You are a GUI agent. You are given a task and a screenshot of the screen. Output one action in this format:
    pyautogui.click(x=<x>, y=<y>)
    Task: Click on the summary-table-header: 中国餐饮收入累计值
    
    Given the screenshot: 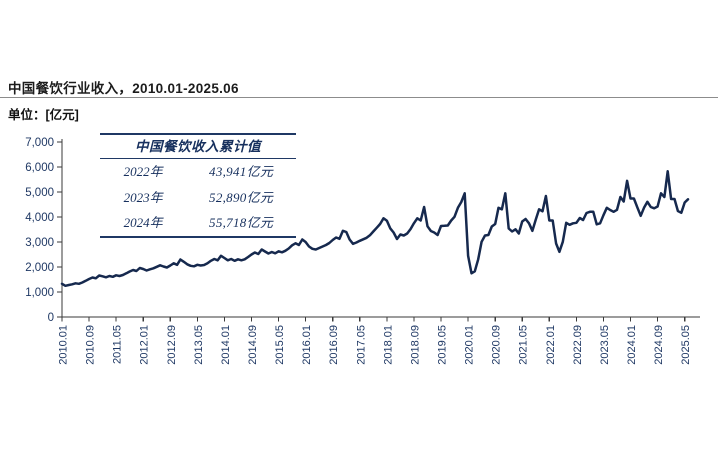 What is the action you would take?
    pyautogui.click(x=198, y=147)
    